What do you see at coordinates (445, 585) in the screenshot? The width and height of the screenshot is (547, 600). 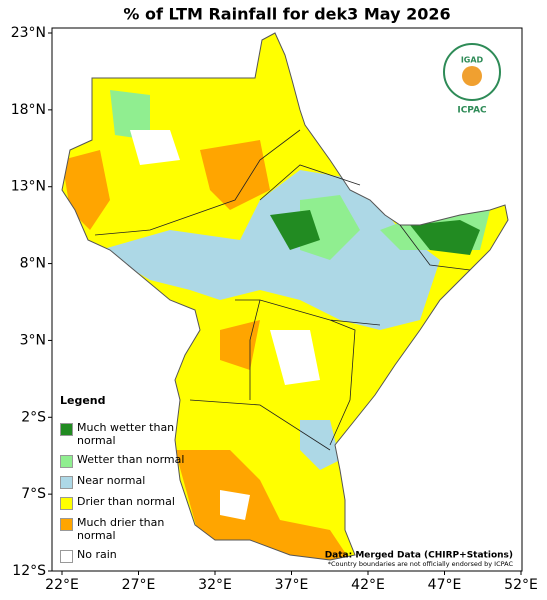 I see `lon-label: 47°E` at bounding box center [445, 585].